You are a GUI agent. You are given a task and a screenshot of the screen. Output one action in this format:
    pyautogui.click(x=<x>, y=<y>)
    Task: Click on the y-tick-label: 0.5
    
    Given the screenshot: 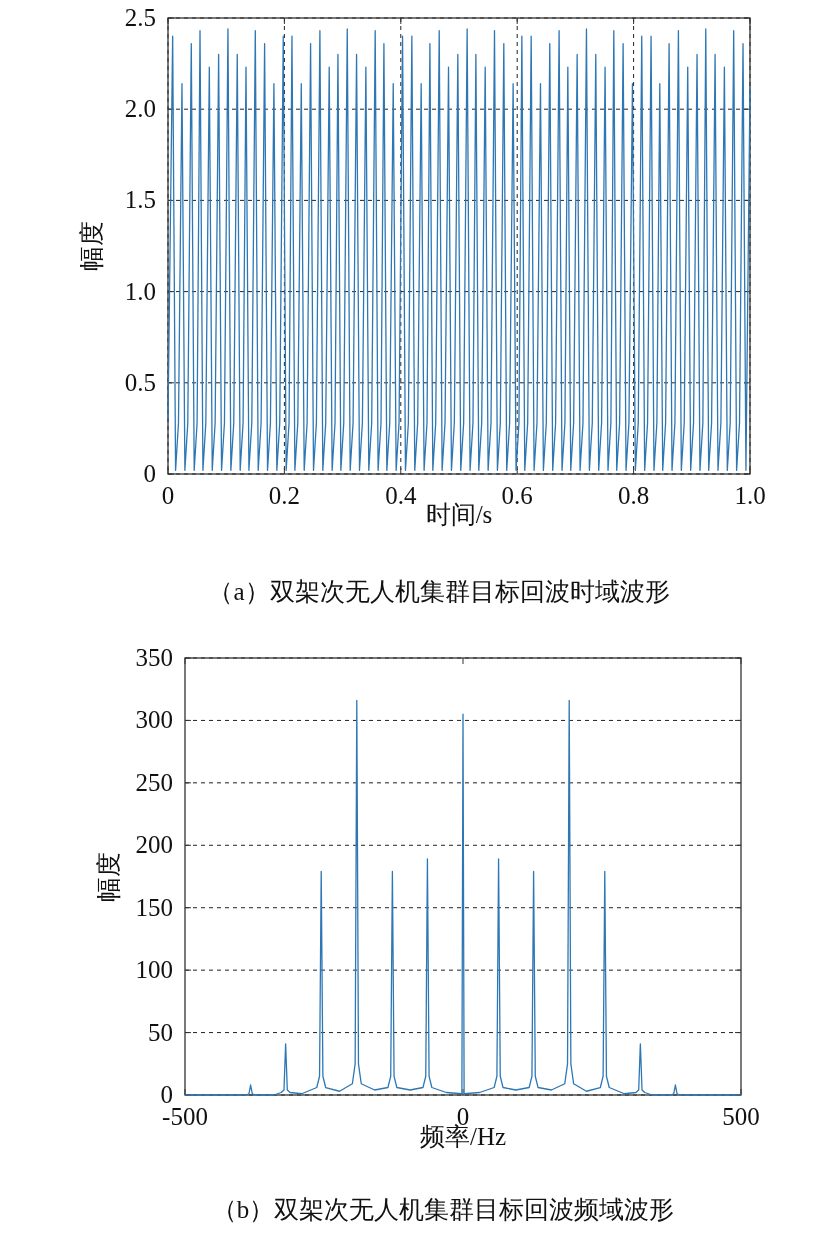 What is the action you would take?
    pyautogui.click(x=140, y=382)
    